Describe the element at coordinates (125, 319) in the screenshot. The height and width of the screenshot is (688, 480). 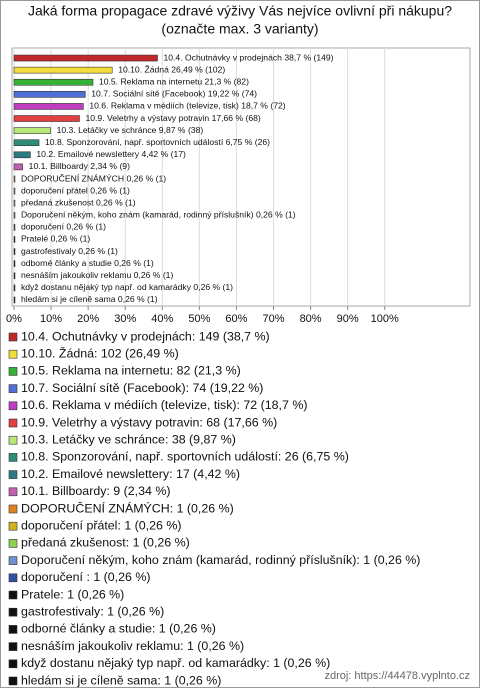
I see `x-tick-label: 30%` at that location.